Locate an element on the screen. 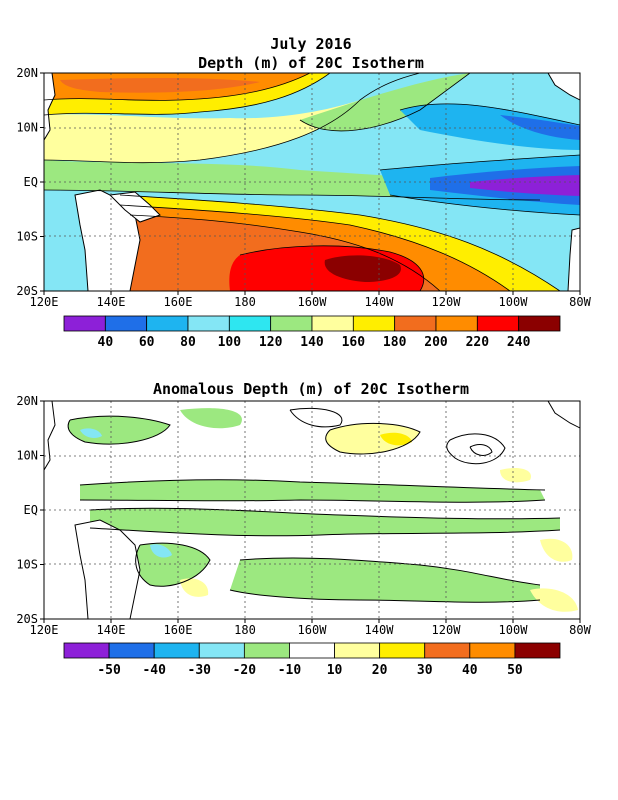  colorbar-label: -50 is located at coordinates (109, 670).